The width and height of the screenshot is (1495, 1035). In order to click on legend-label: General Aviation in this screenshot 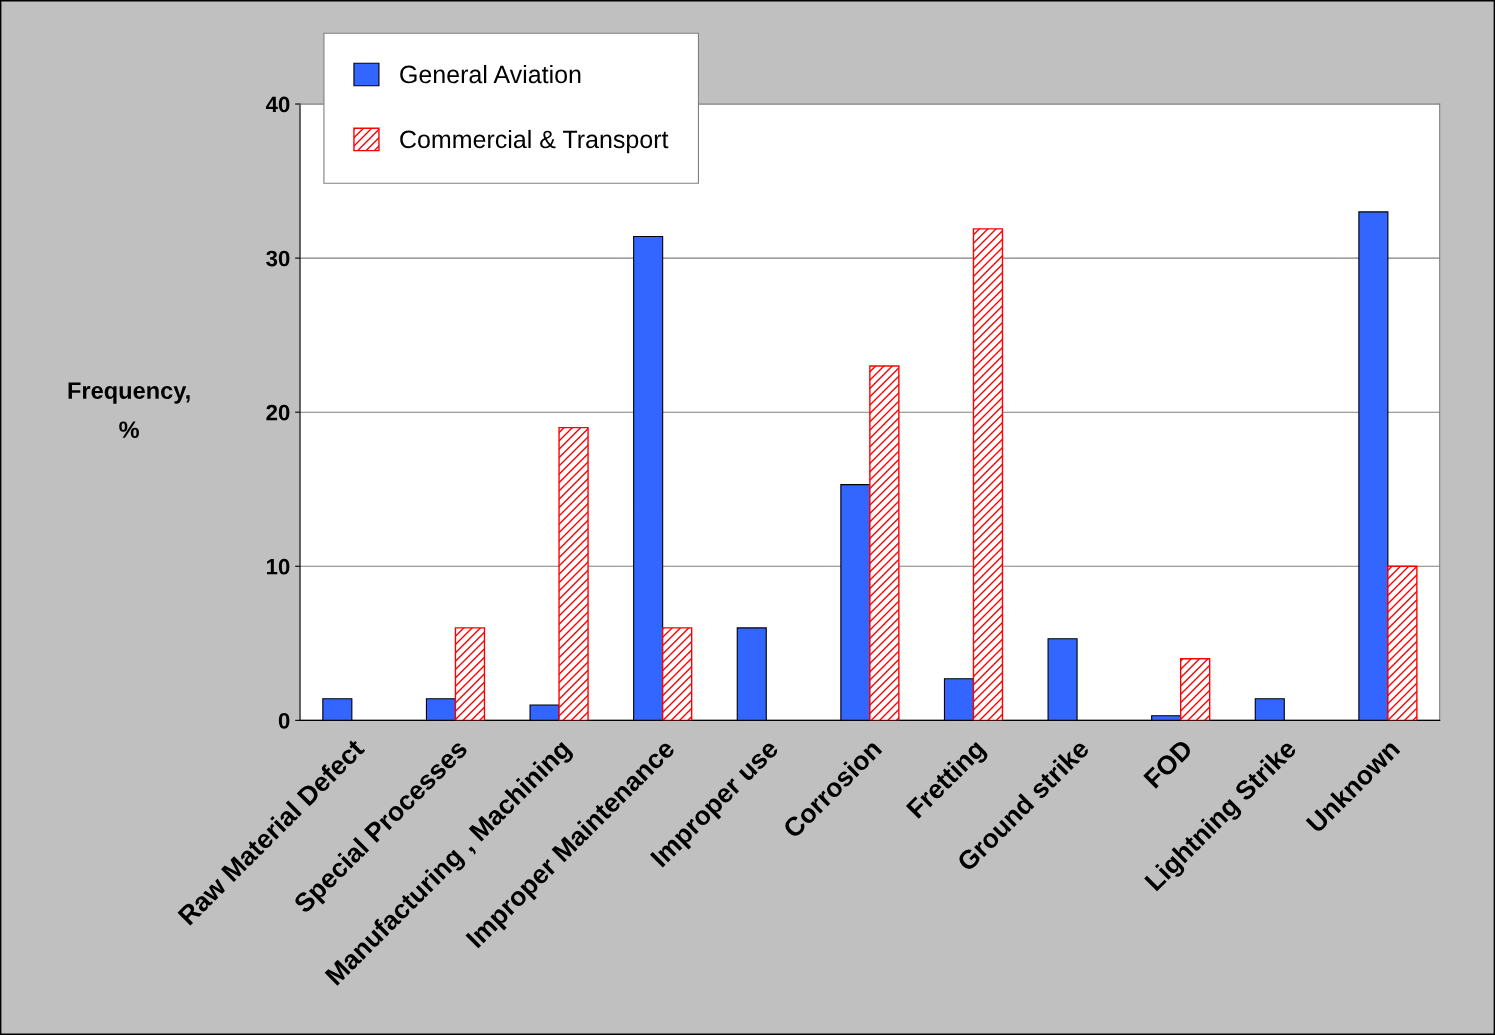, I will do `click(490, 74)`.